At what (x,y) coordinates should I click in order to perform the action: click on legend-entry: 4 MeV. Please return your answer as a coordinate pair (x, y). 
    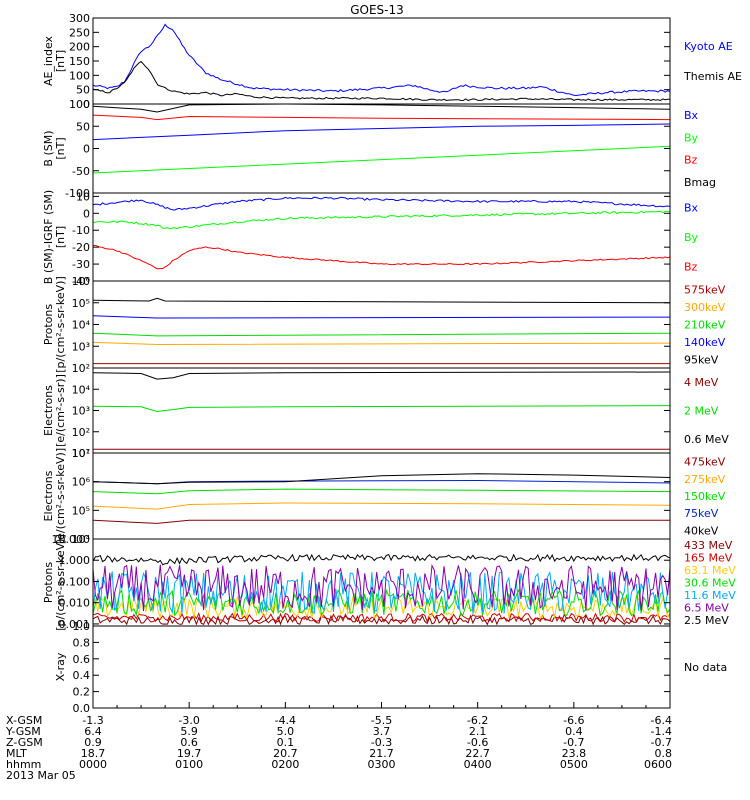
    Looking at the image, I should click on (701, 382).